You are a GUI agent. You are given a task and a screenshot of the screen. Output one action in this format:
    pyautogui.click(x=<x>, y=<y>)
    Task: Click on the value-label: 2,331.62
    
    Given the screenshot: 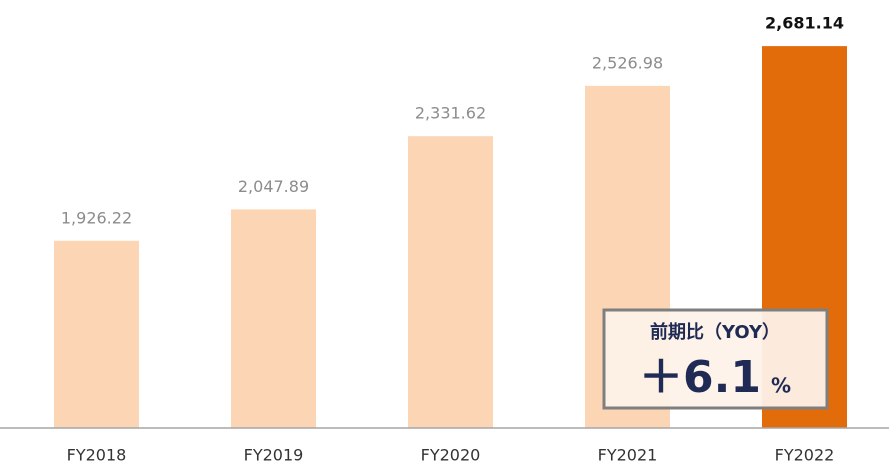 What is the action you would take?
    pyautogui.click(x=450, y=113)
    